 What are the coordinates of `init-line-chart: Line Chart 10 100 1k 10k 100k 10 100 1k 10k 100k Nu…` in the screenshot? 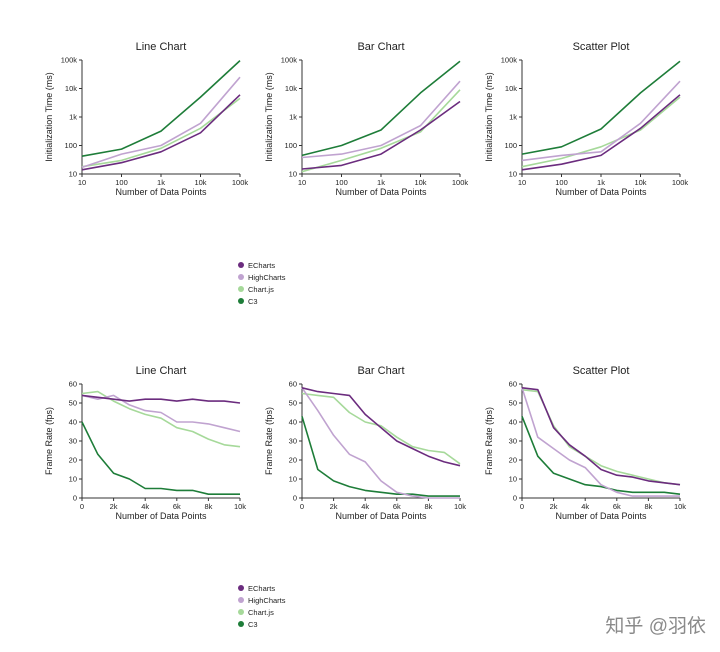 It's located at (146, 119).